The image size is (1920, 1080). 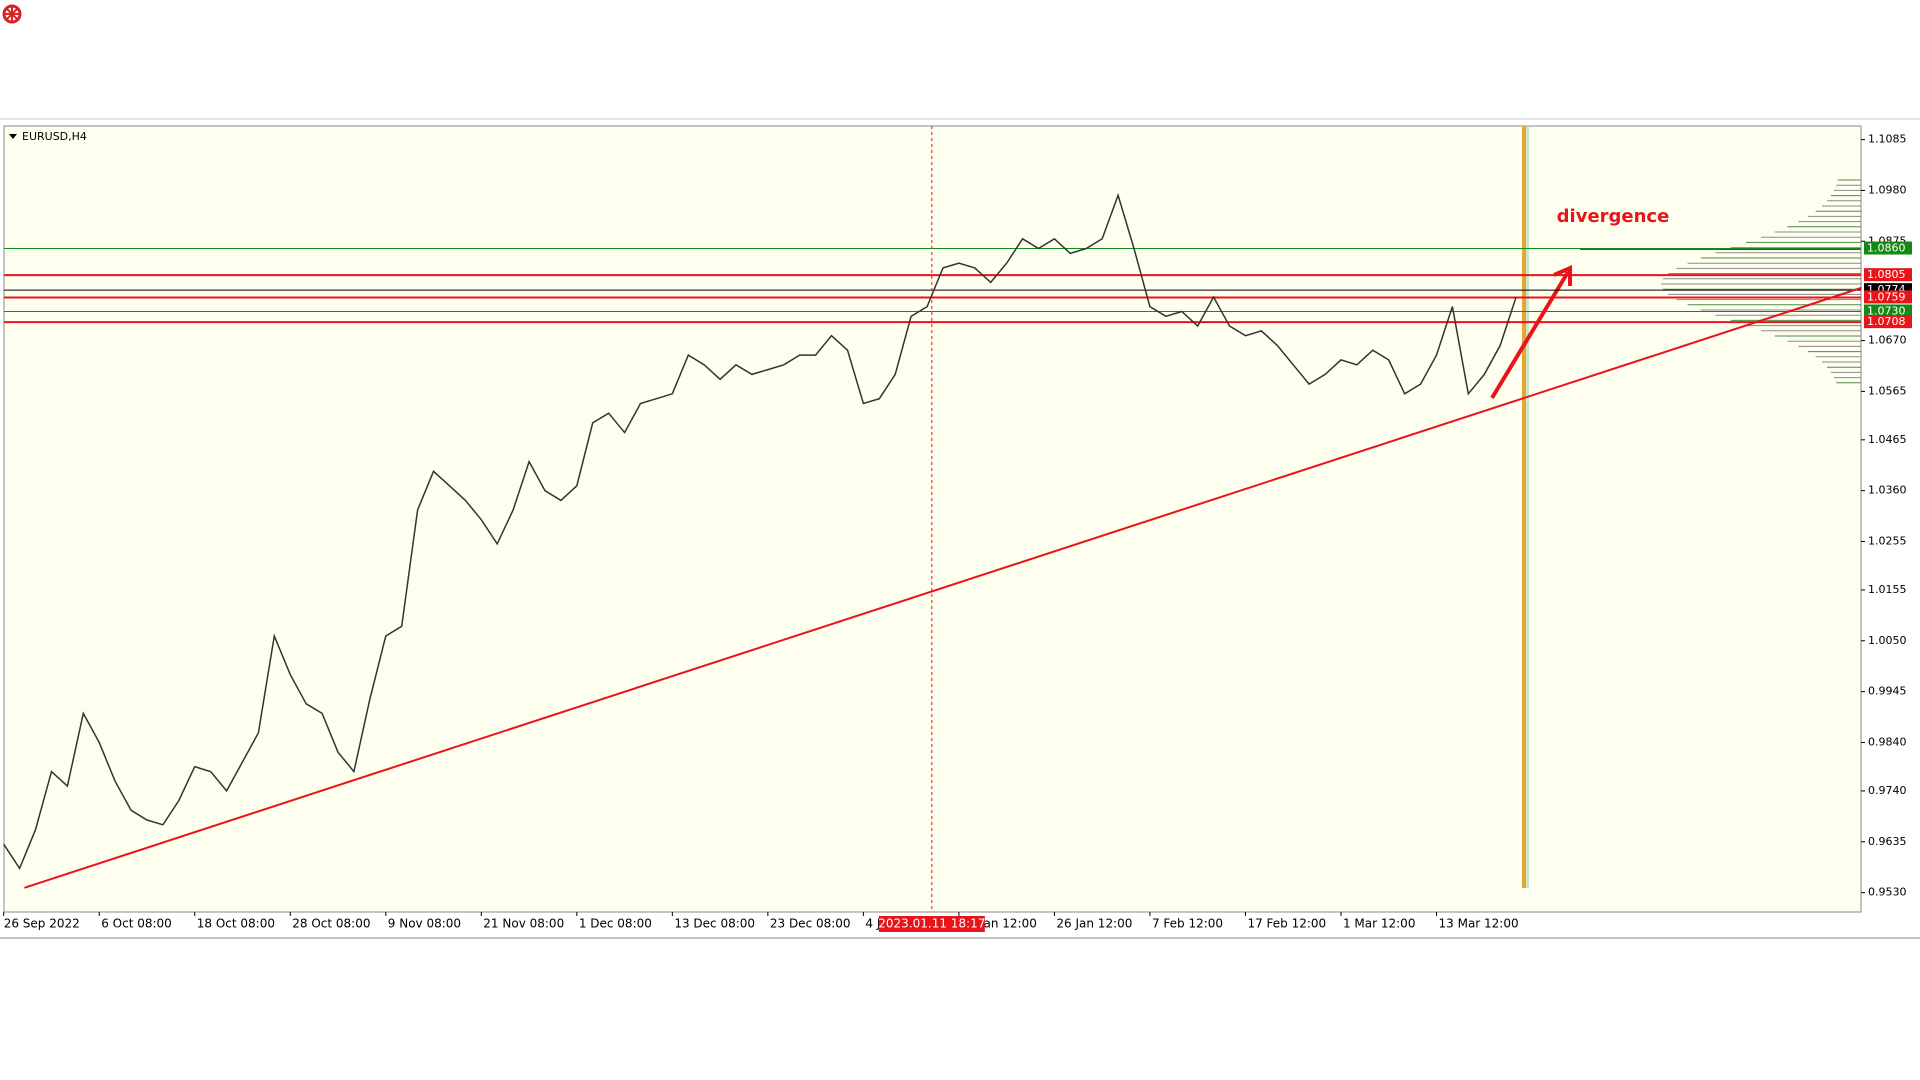 I want to click on y-tick-label: 1.0050, so click(x=1887, y=640).